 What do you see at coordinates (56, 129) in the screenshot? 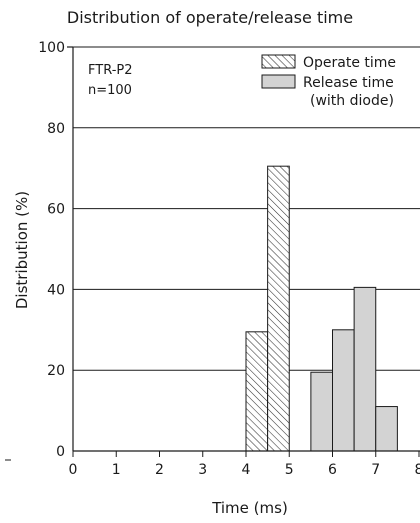
I see `y-tick-label: 80` at bounding box center [56, 129].